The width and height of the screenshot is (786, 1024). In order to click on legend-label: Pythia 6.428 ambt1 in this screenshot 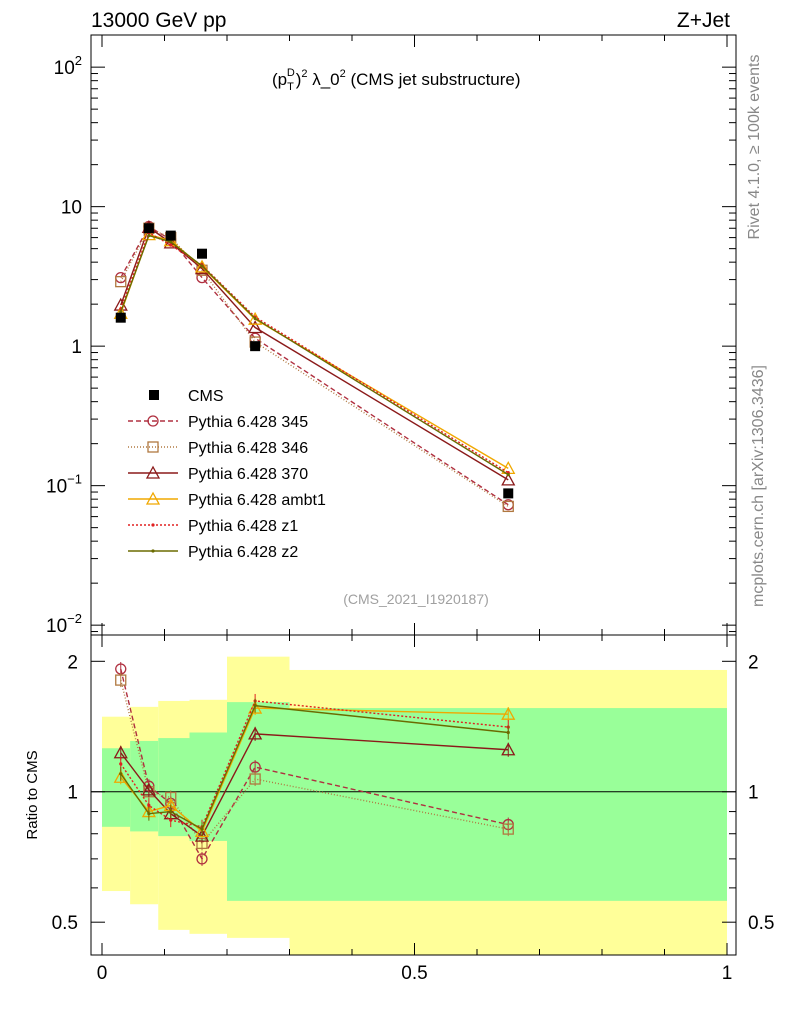, I will do `click(257, 500)`.